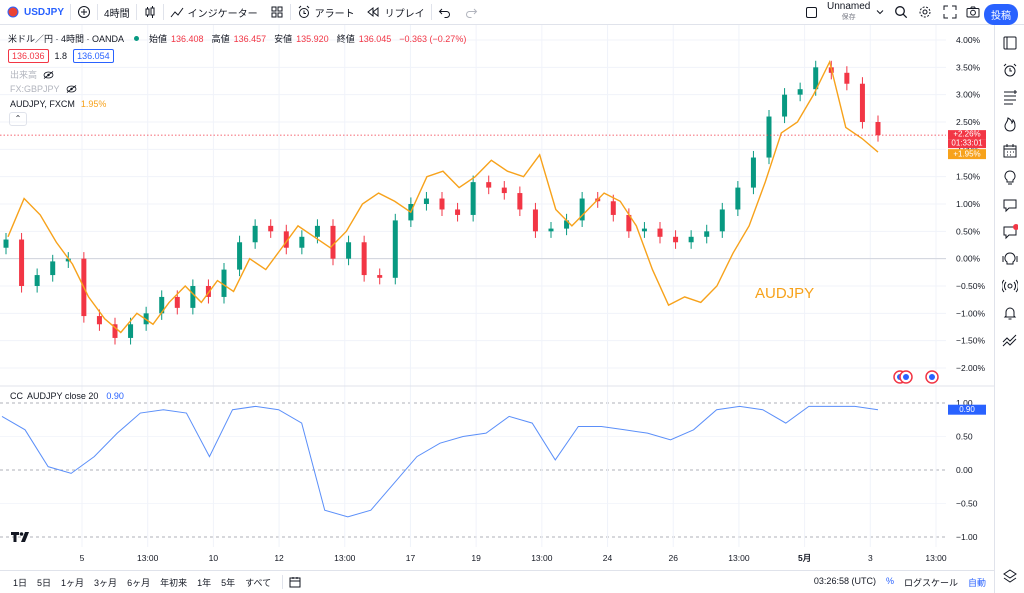 The image size is (1024, 593). What do you see at coordinates (844, 581) in the screenshot?
I see `clock: 03:26:58 (UTC)` at bounding box center [844, 581].